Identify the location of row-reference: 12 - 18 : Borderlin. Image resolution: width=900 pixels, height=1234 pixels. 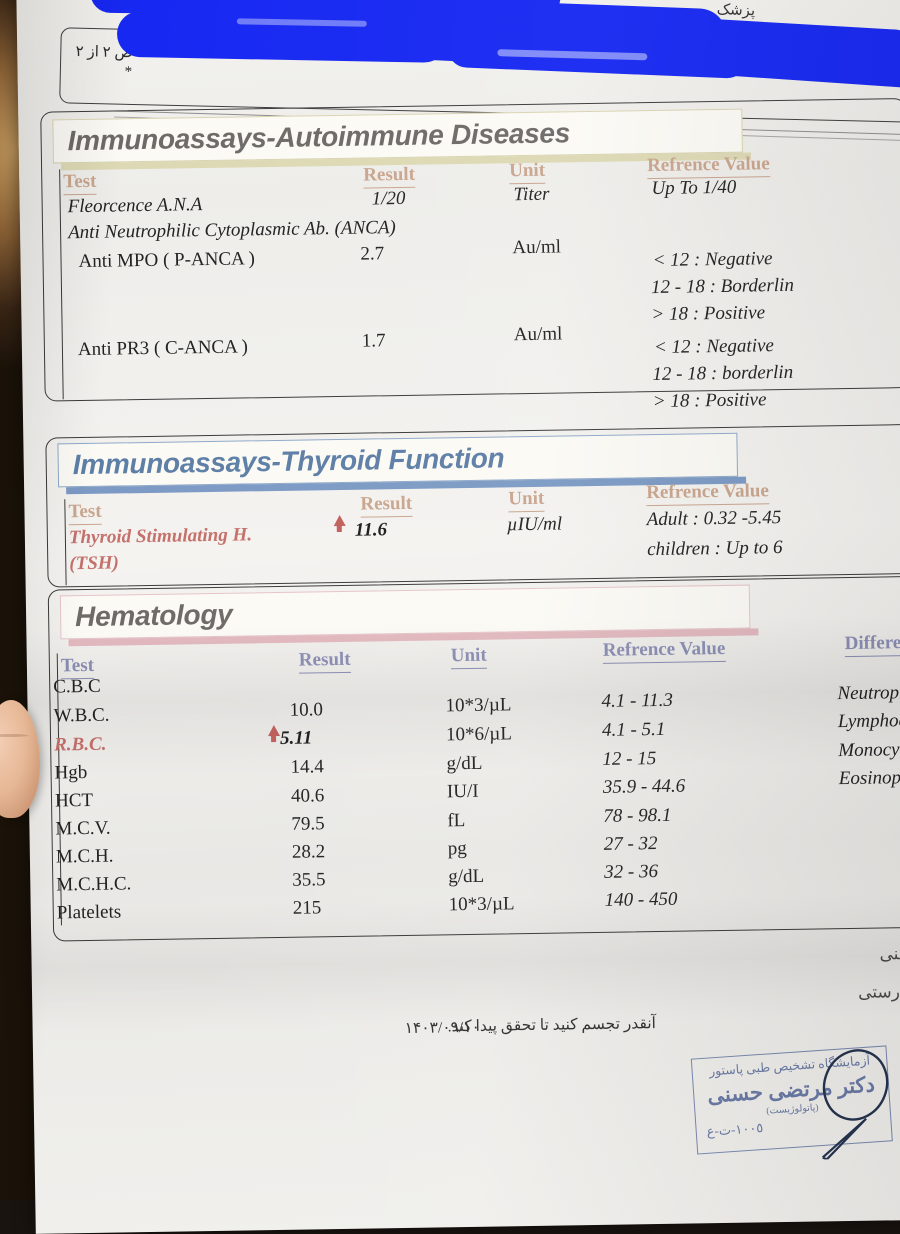
(722, 286).